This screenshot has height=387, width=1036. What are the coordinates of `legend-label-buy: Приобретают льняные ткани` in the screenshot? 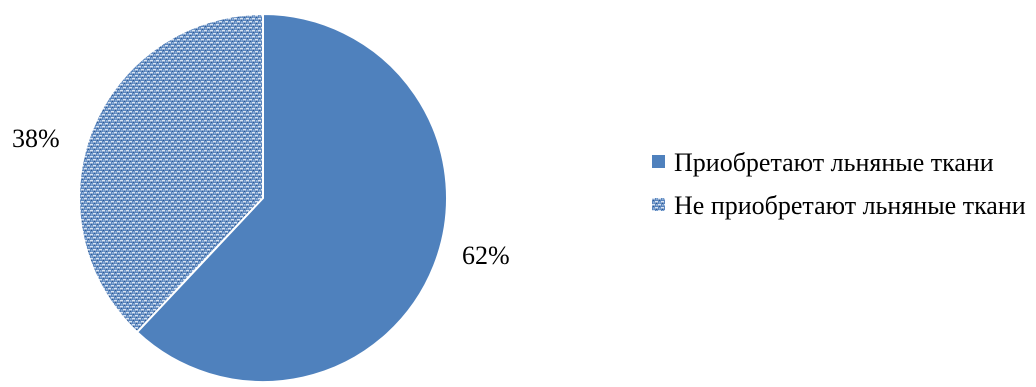 It's located at (834, 162).